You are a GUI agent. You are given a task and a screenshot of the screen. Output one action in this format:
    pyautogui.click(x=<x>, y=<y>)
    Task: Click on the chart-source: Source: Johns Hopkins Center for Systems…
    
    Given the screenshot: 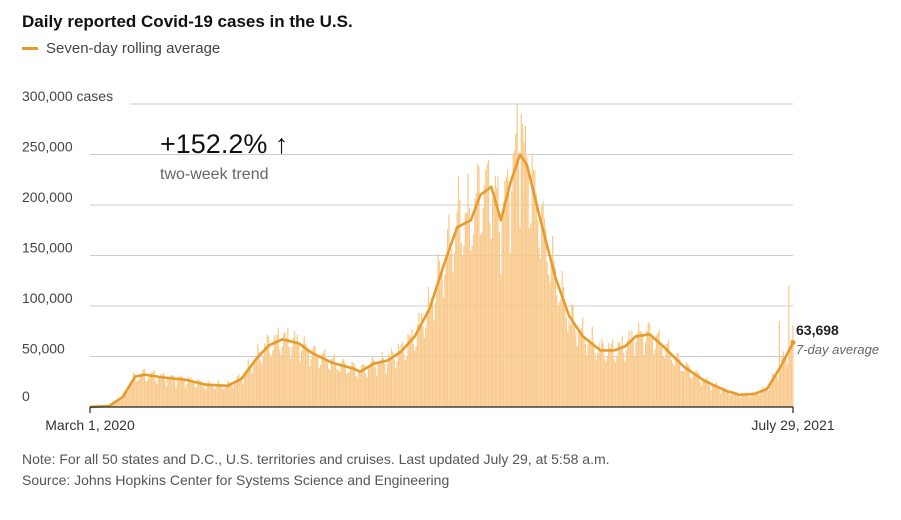 What is the action you would take?
    pyautogui.click(x=236, y=480)
    